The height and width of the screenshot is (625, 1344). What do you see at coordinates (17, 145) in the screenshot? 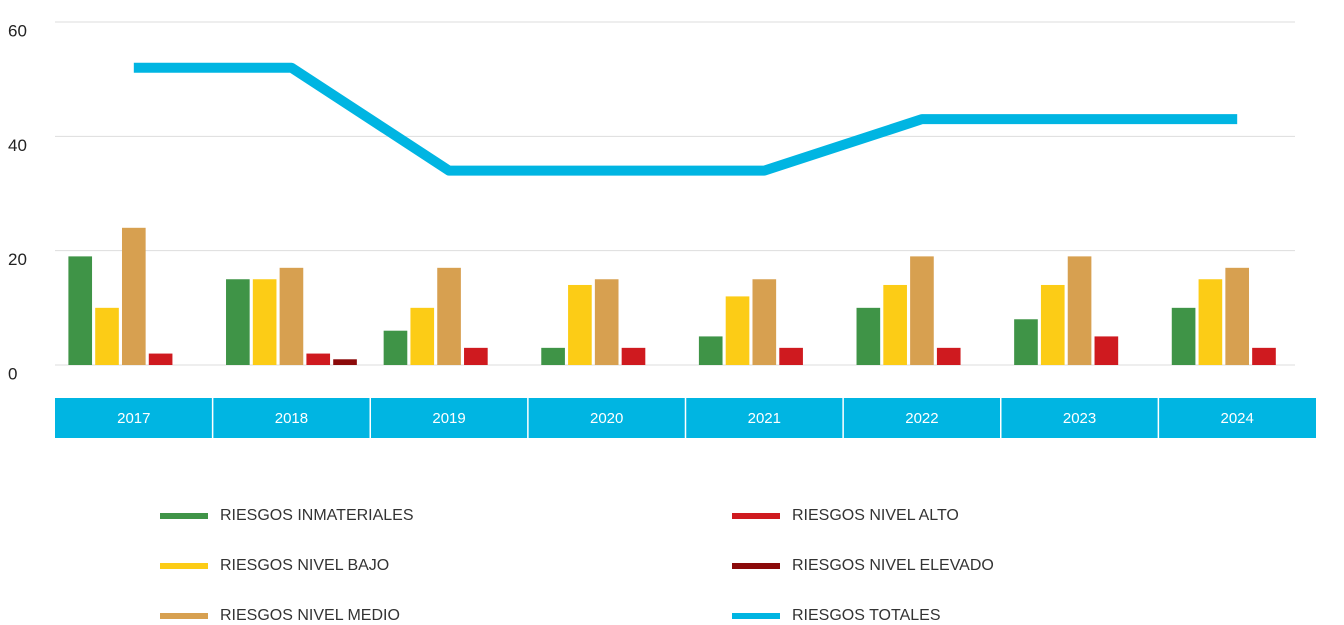
I see `y-tick-label: 40` at bounding box center [17, 145].